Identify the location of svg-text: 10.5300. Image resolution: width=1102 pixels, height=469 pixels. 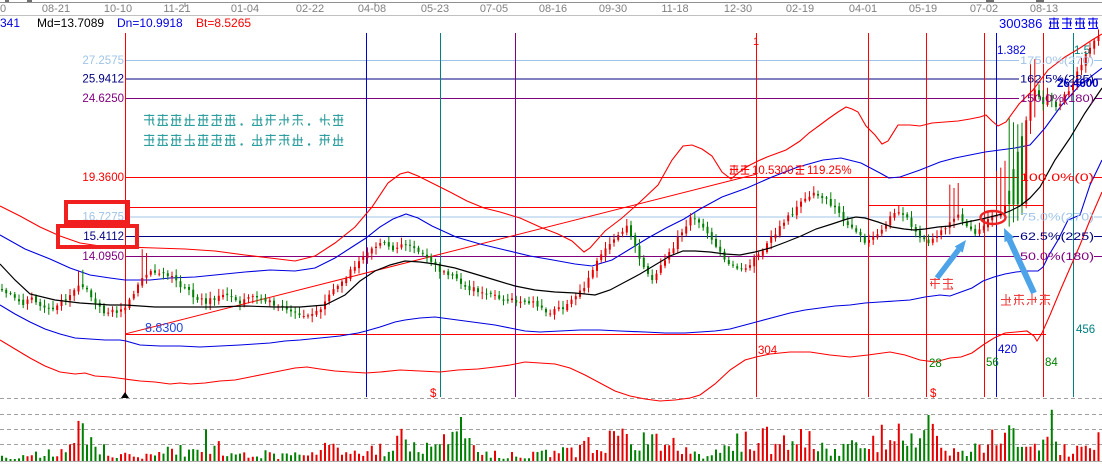
(773, 171).